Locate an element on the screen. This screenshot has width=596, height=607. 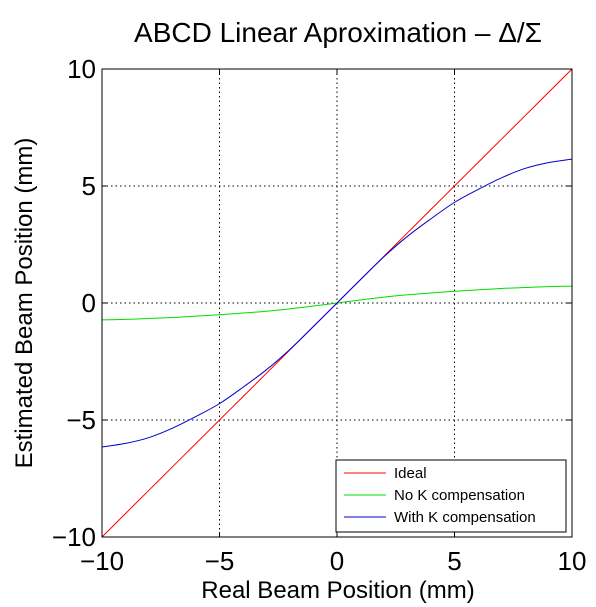
chart-title: ABCD Linear Aproximation – Δ/Σ is located at coordinates (338, 32).